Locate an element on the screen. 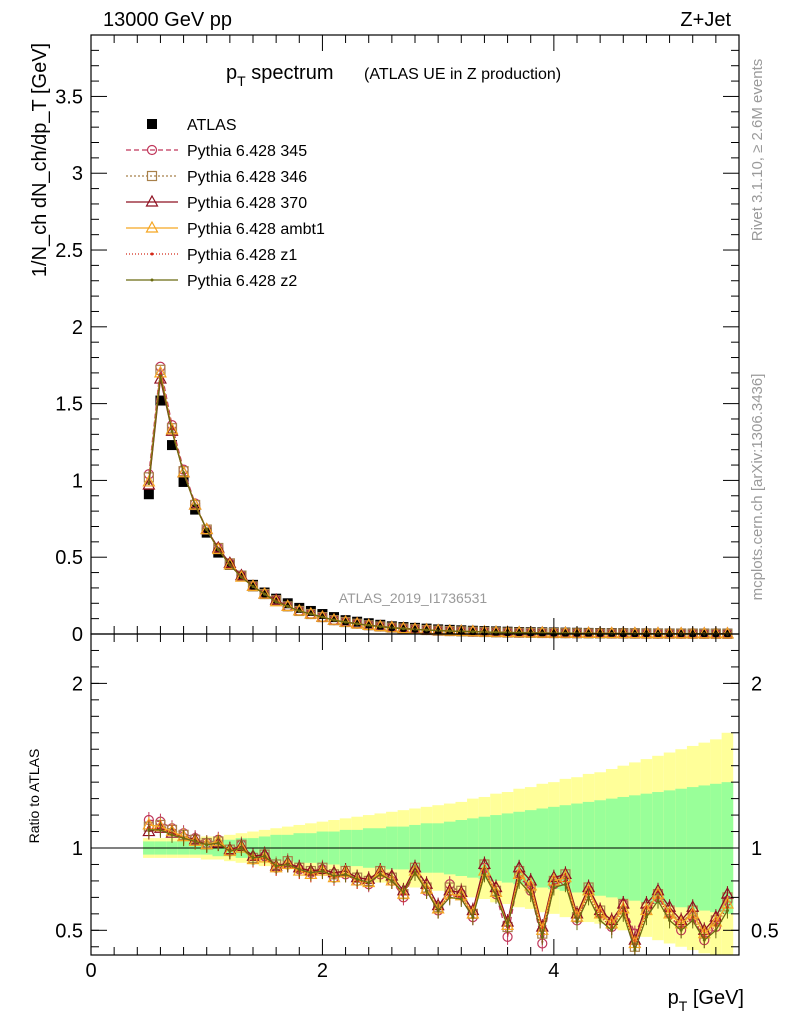 This screenshot has height=1024, width=786. ratio-y-tick-label: 1 is located at coordinates (77, 849).